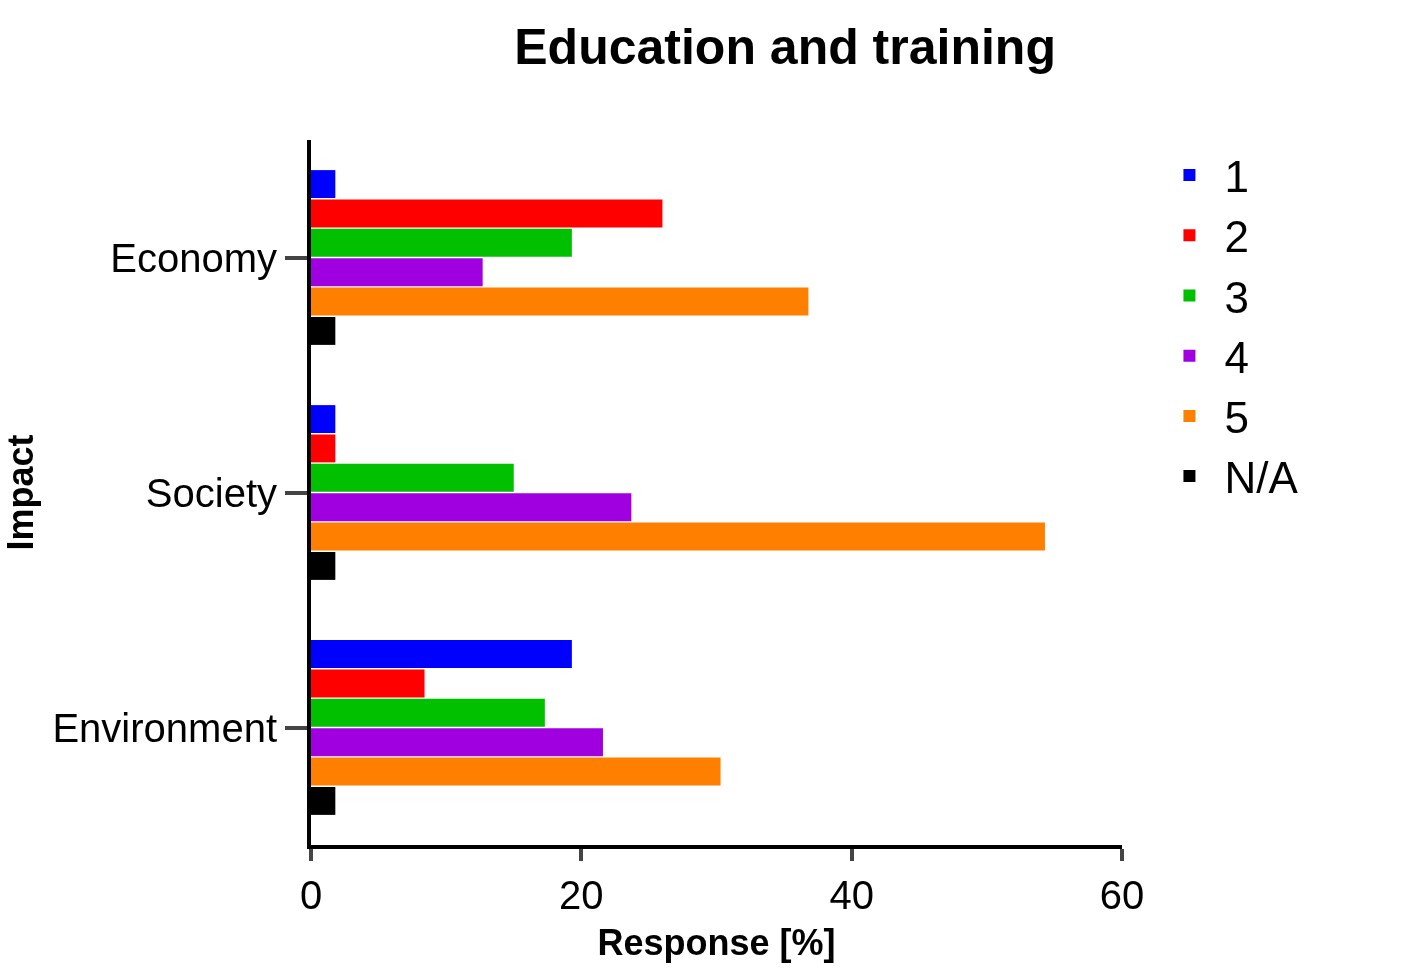 The height and width of the screenshot is (975, 1402). What do you see at coordinates (1236, 177) in the screenshot?
I see `legend-label: 1` at bounding box center [1236, 177].